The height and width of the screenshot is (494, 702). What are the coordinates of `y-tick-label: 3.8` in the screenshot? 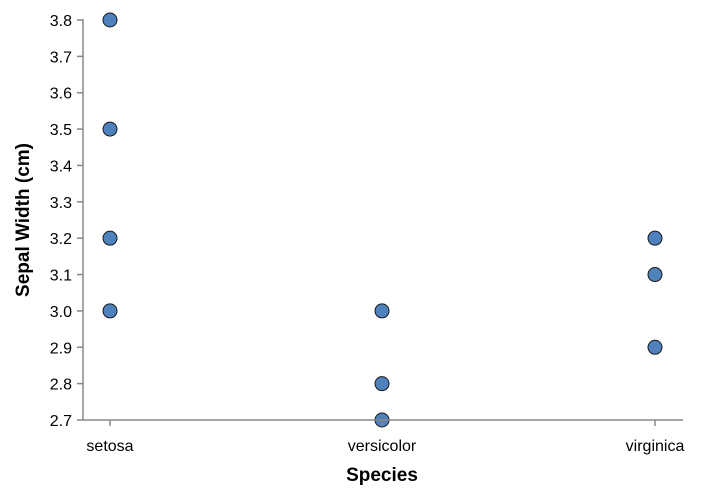 It's located at (61, 21).